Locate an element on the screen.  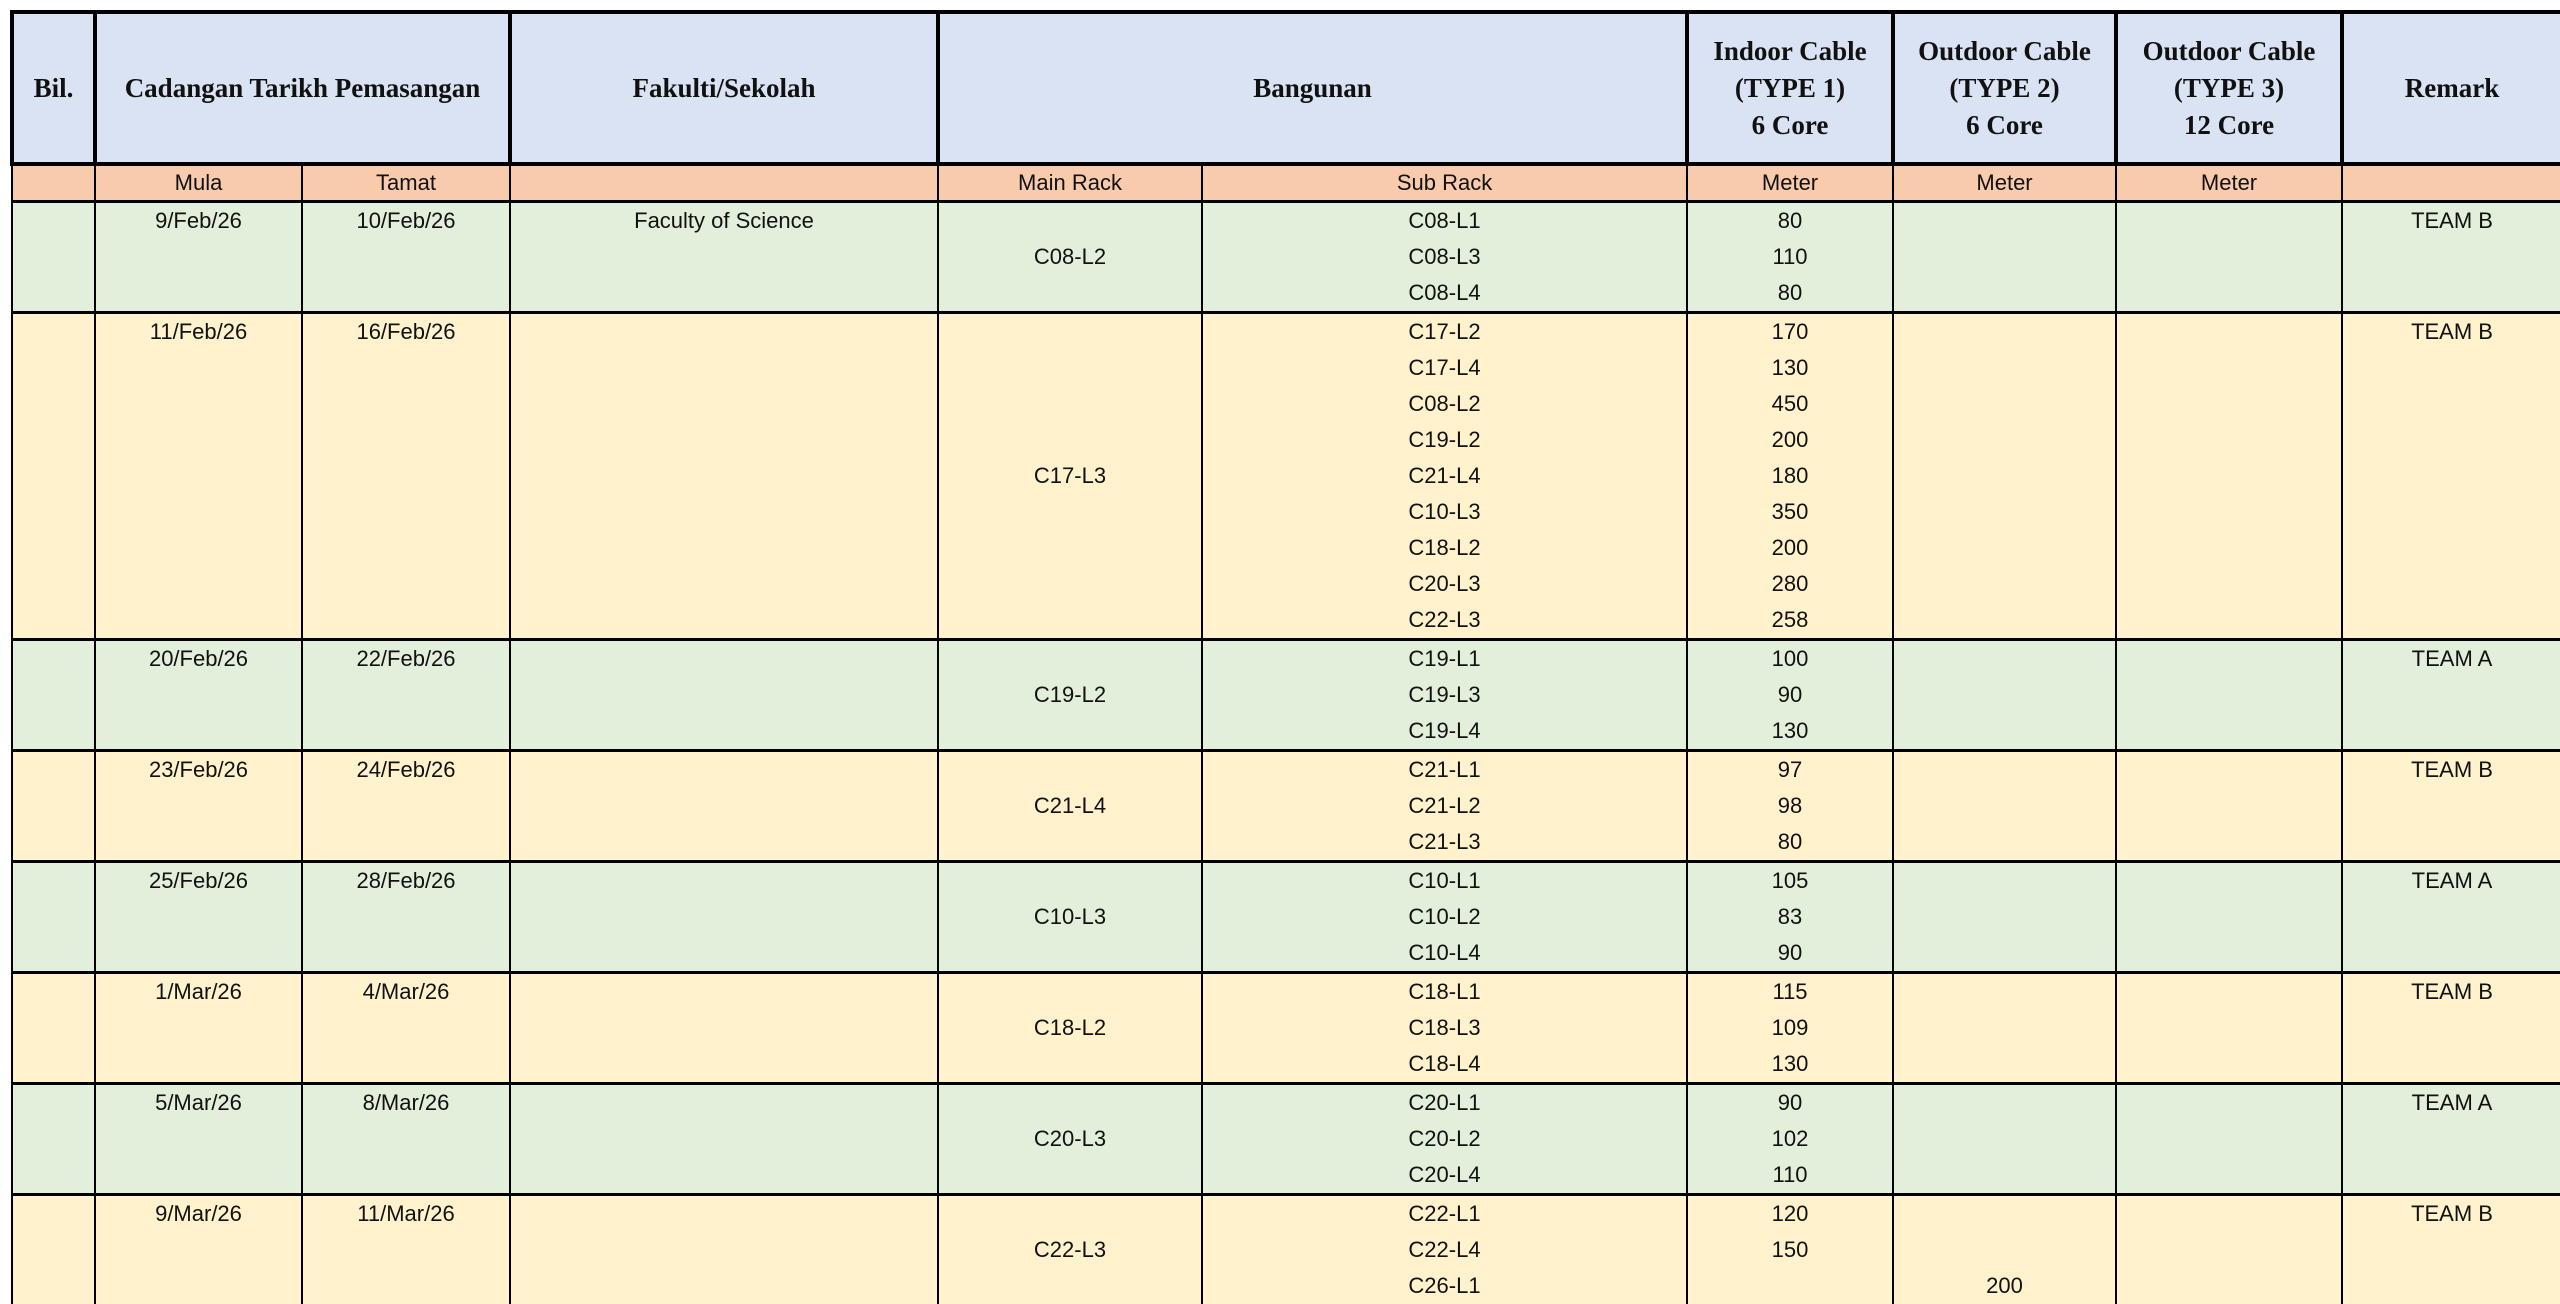
indoor-cell: 130 is located at coordinates (1790, 732).